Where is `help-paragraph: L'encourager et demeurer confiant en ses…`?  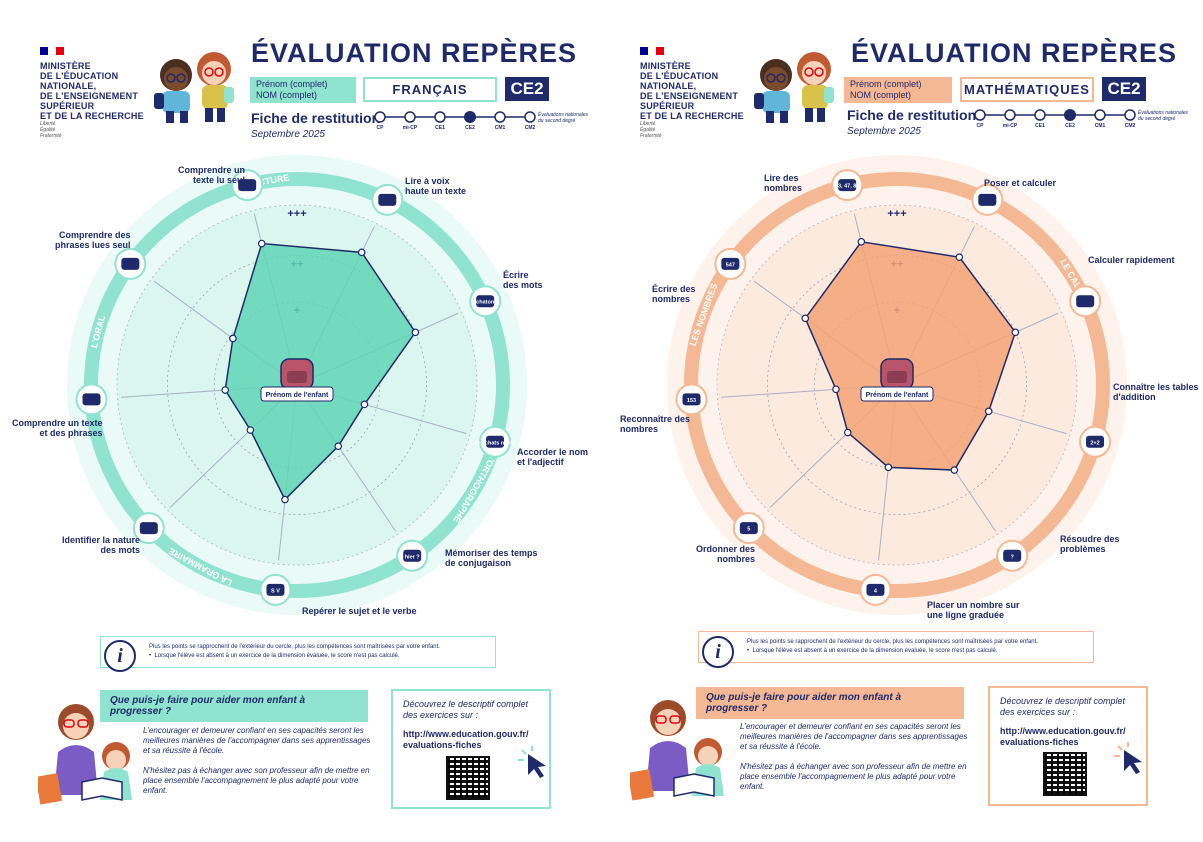
help-paragraph: L'encourager et demeurer confiant en ses… is located at coordinates (257, 740).